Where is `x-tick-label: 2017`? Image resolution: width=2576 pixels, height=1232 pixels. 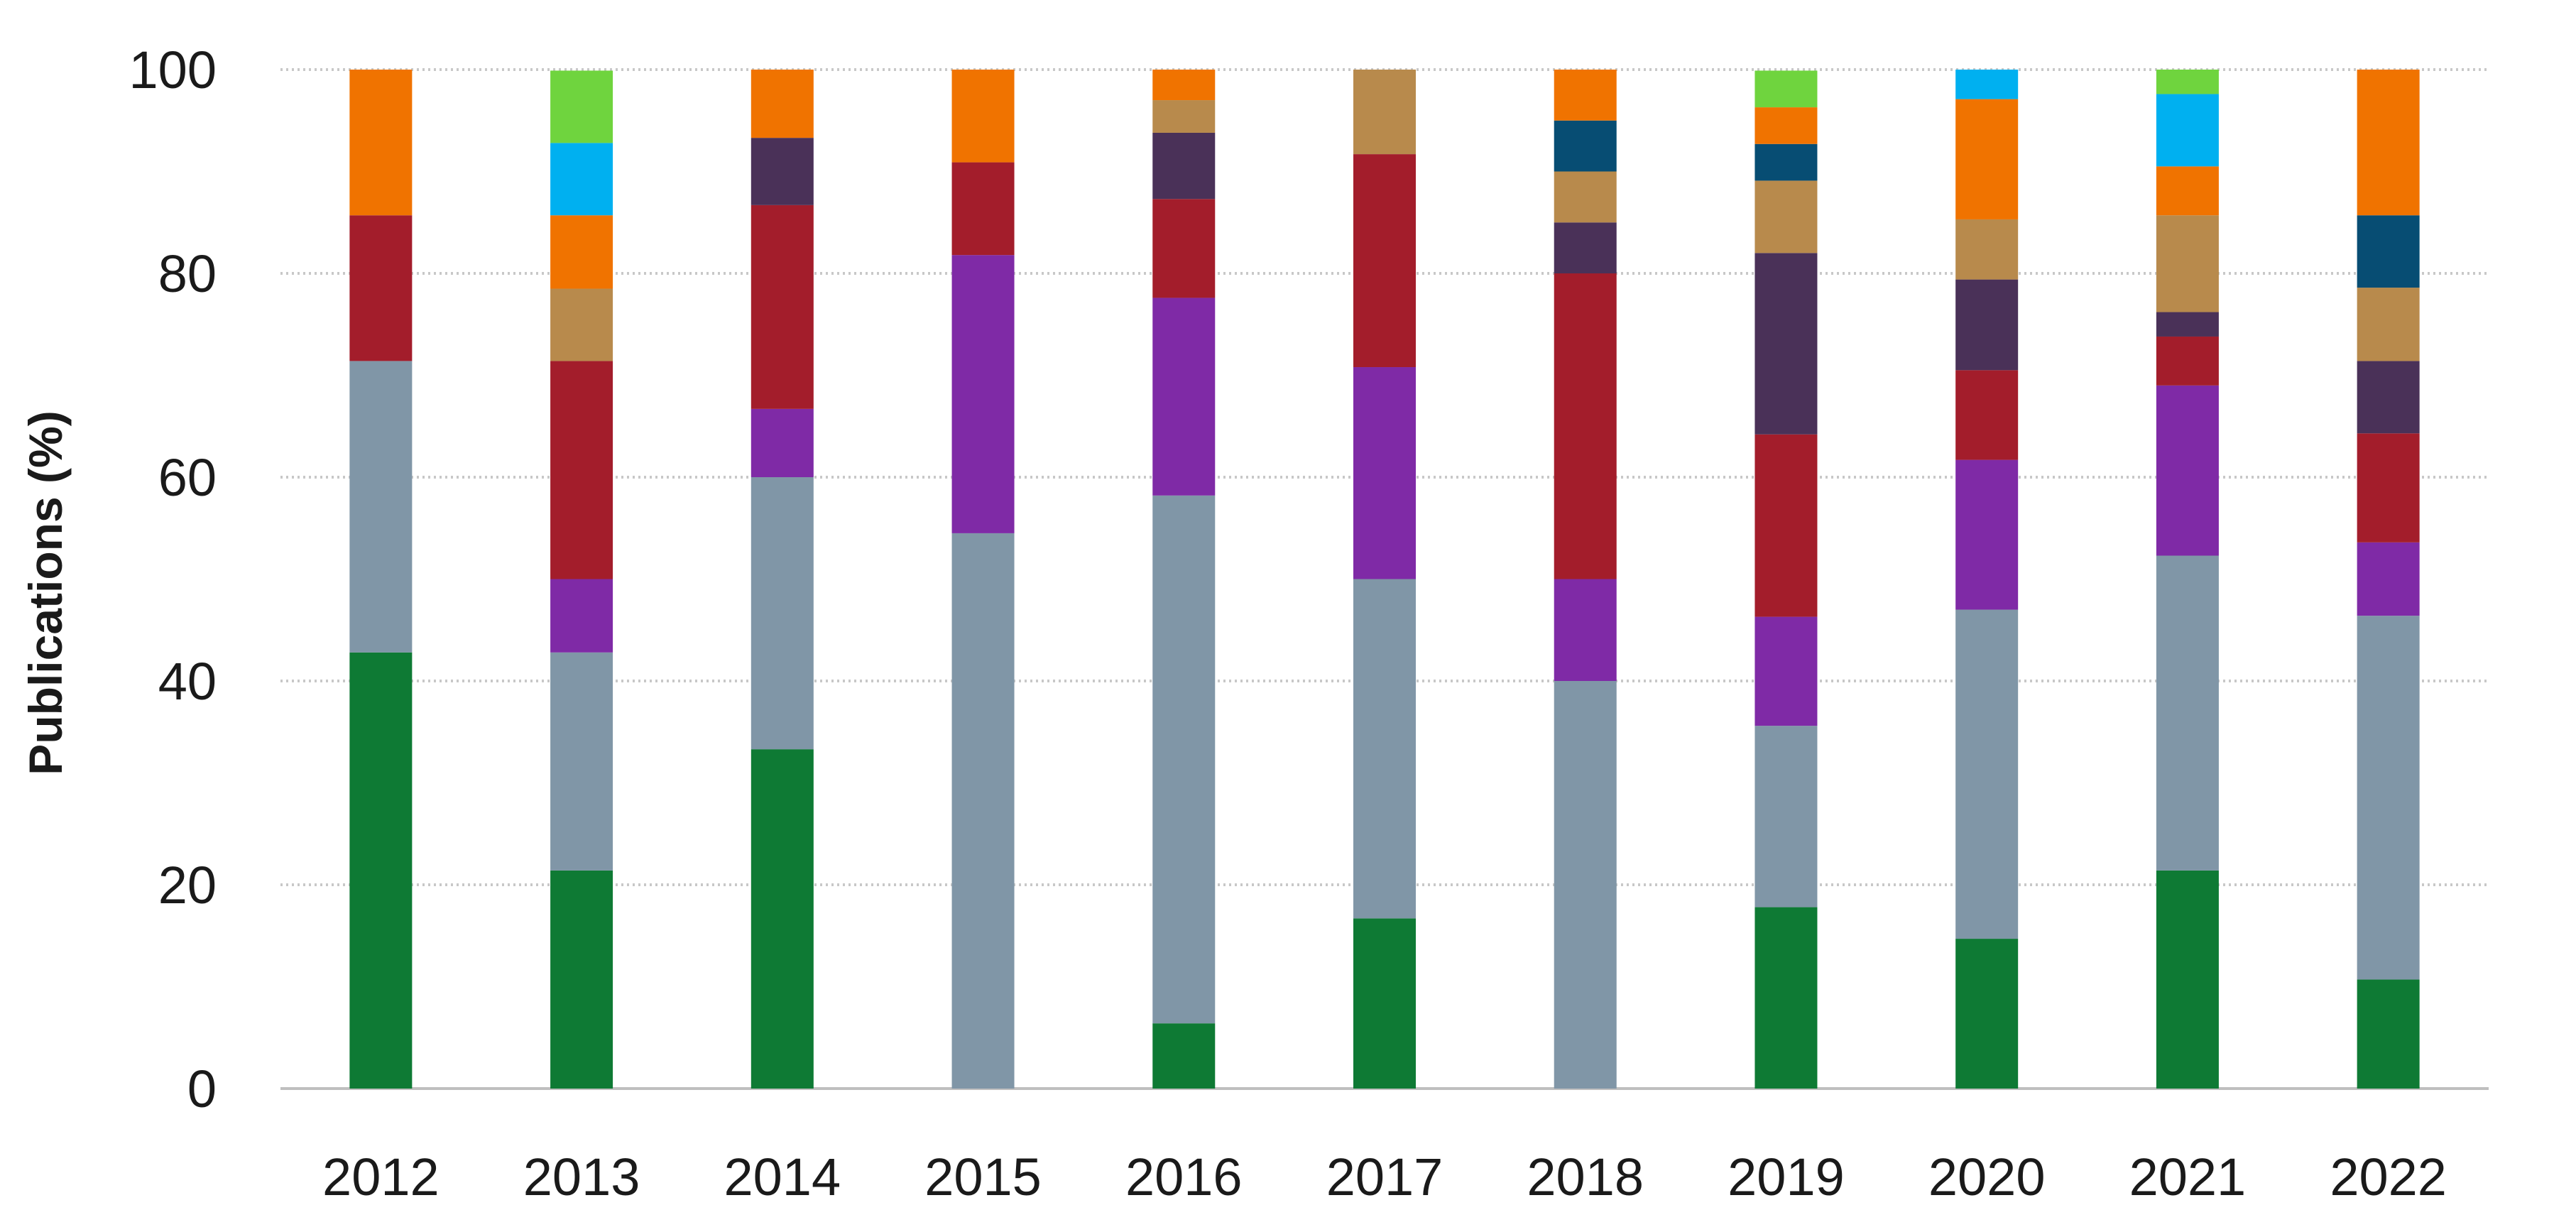
x-tick-label: 2017 is located at coordinates (1384, 1176).